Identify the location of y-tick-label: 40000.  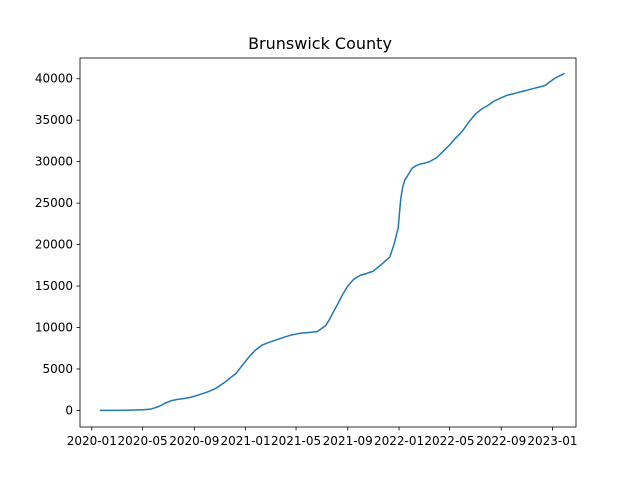
(54, 79).